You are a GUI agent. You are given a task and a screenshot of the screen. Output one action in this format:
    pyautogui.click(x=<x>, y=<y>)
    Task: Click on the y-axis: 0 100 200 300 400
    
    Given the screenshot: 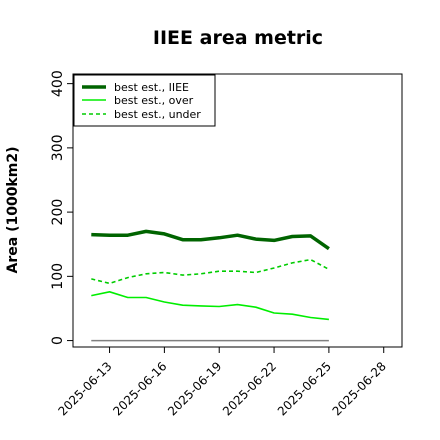 What is the action you would take?
    pyautogui.click(x=61, y=207)
    